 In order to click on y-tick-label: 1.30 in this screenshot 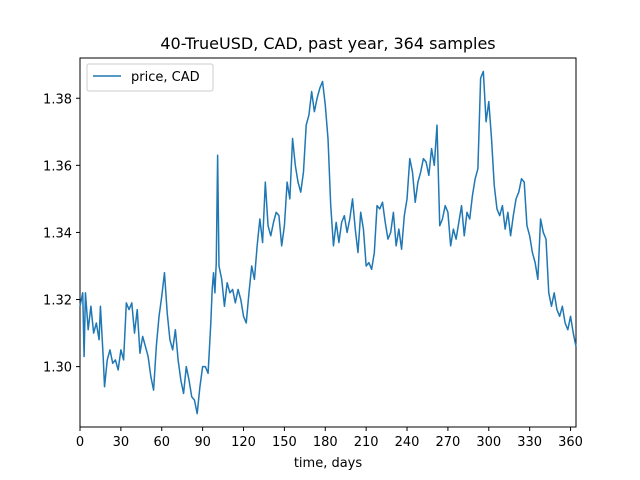, I will do `click(57, 368)`.